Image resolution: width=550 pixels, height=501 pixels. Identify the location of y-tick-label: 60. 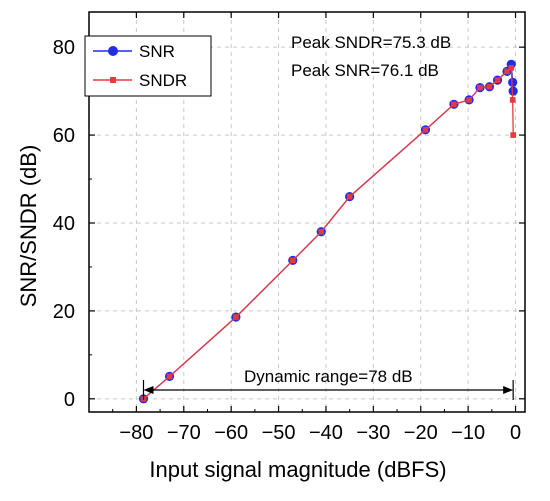
(64, 136).